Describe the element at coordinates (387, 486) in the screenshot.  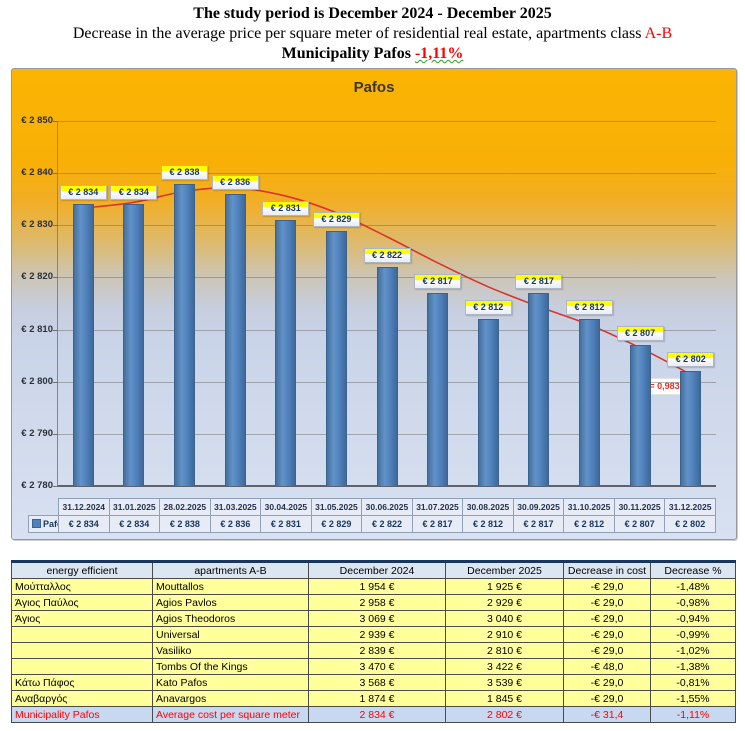
I see `x-axis-baseline` at that location.